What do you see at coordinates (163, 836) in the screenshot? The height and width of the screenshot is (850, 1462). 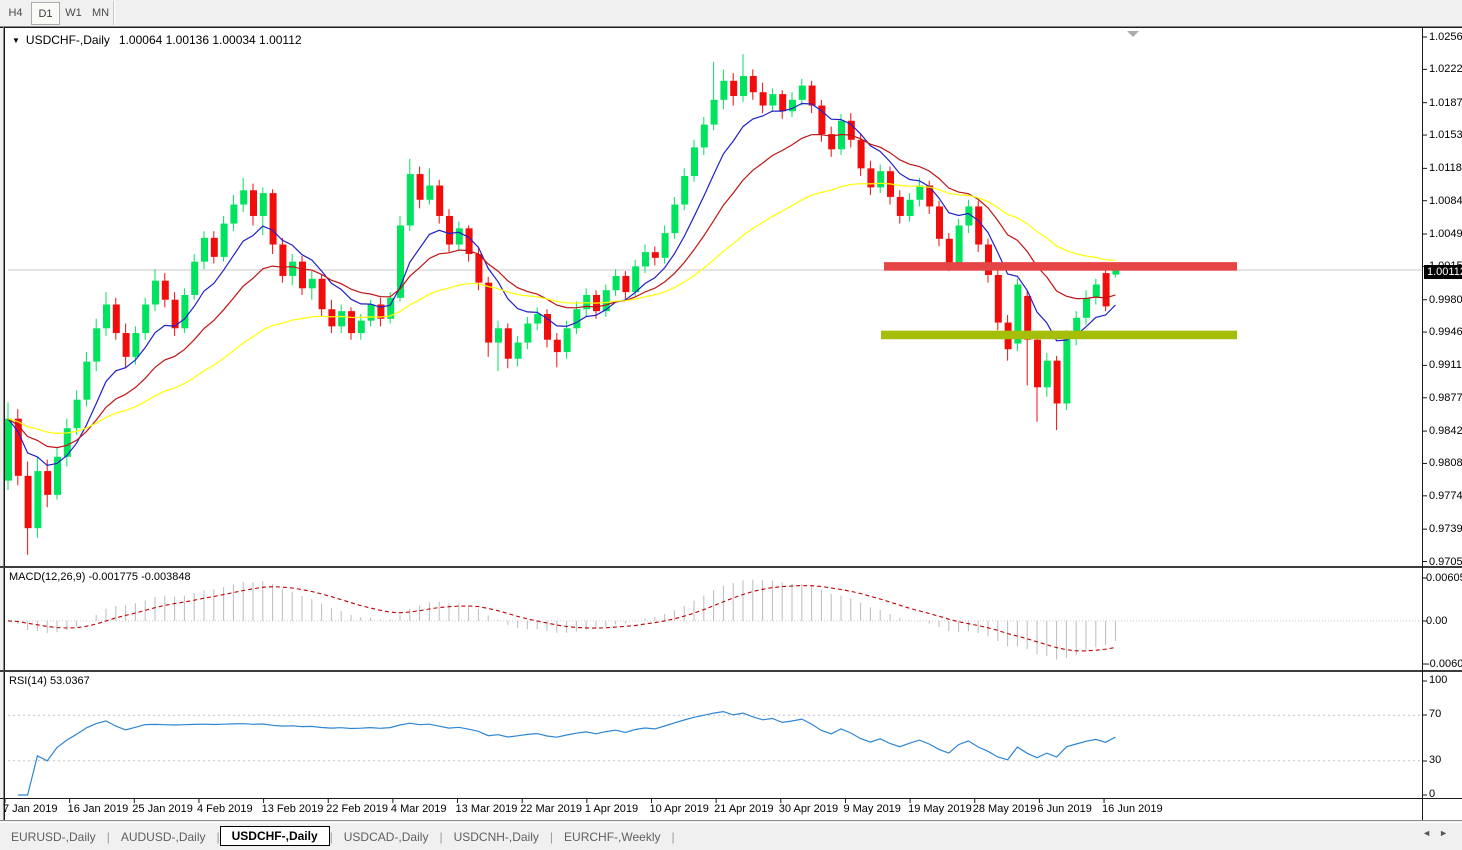 I see `chart-tab-audusd-daily: AUDUSD-,Daily` at bounding box center [163, 836].